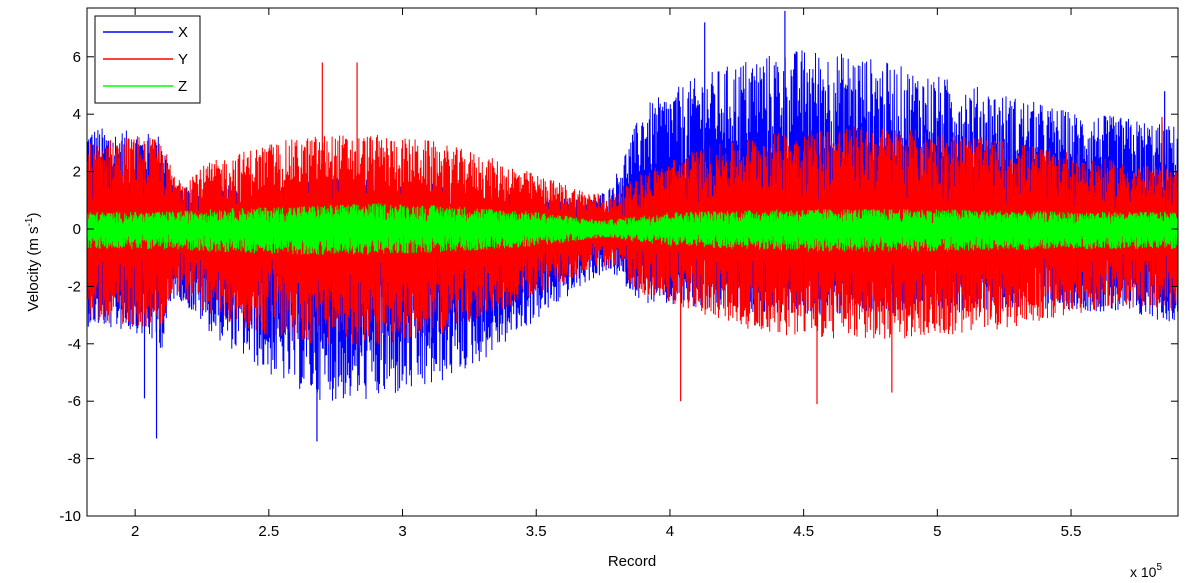 The width and height of the screenshot is (1186, 583). Describe the element at coordinates (803, 531) in the screenshot. I see `x-tick-label: 4.5` at that location.